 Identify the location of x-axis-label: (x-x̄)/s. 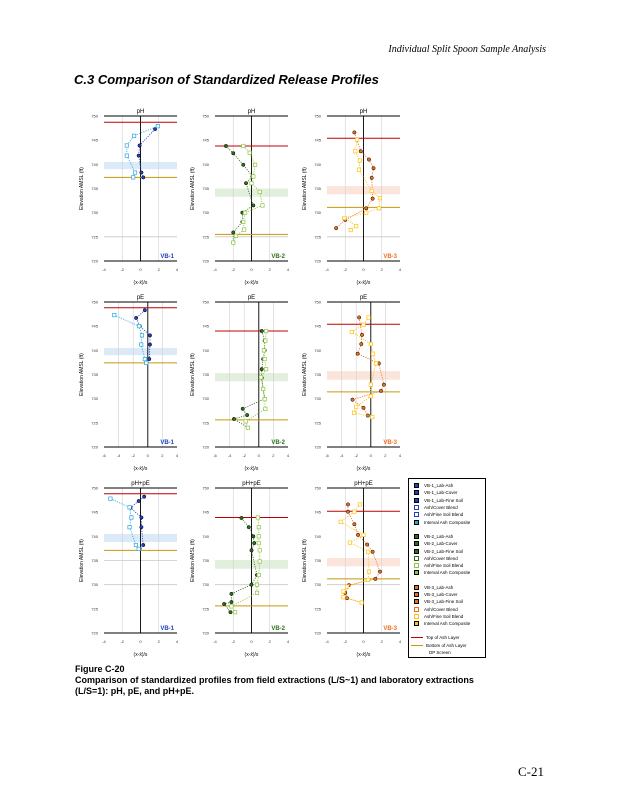
(141, 469).